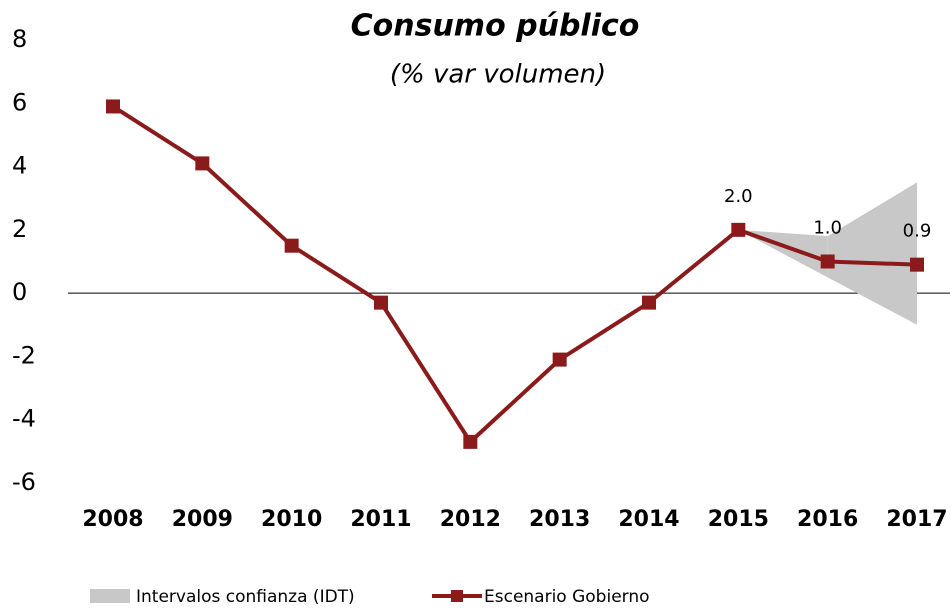 This screenshot has height=608, width=950. I want to click on y-tick-label: 4, so click(19, 166).